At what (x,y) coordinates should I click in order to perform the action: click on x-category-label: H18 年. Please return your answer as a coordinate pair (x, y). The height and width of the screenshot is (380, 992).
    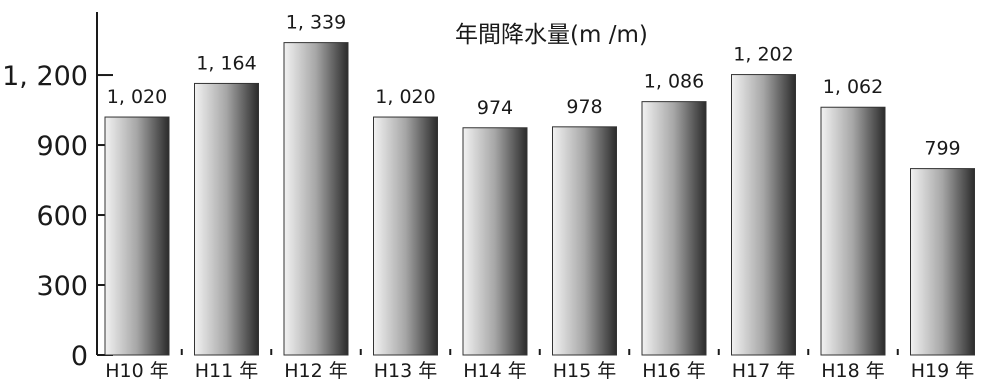
    Looking at the image, I should click on (853, 370).